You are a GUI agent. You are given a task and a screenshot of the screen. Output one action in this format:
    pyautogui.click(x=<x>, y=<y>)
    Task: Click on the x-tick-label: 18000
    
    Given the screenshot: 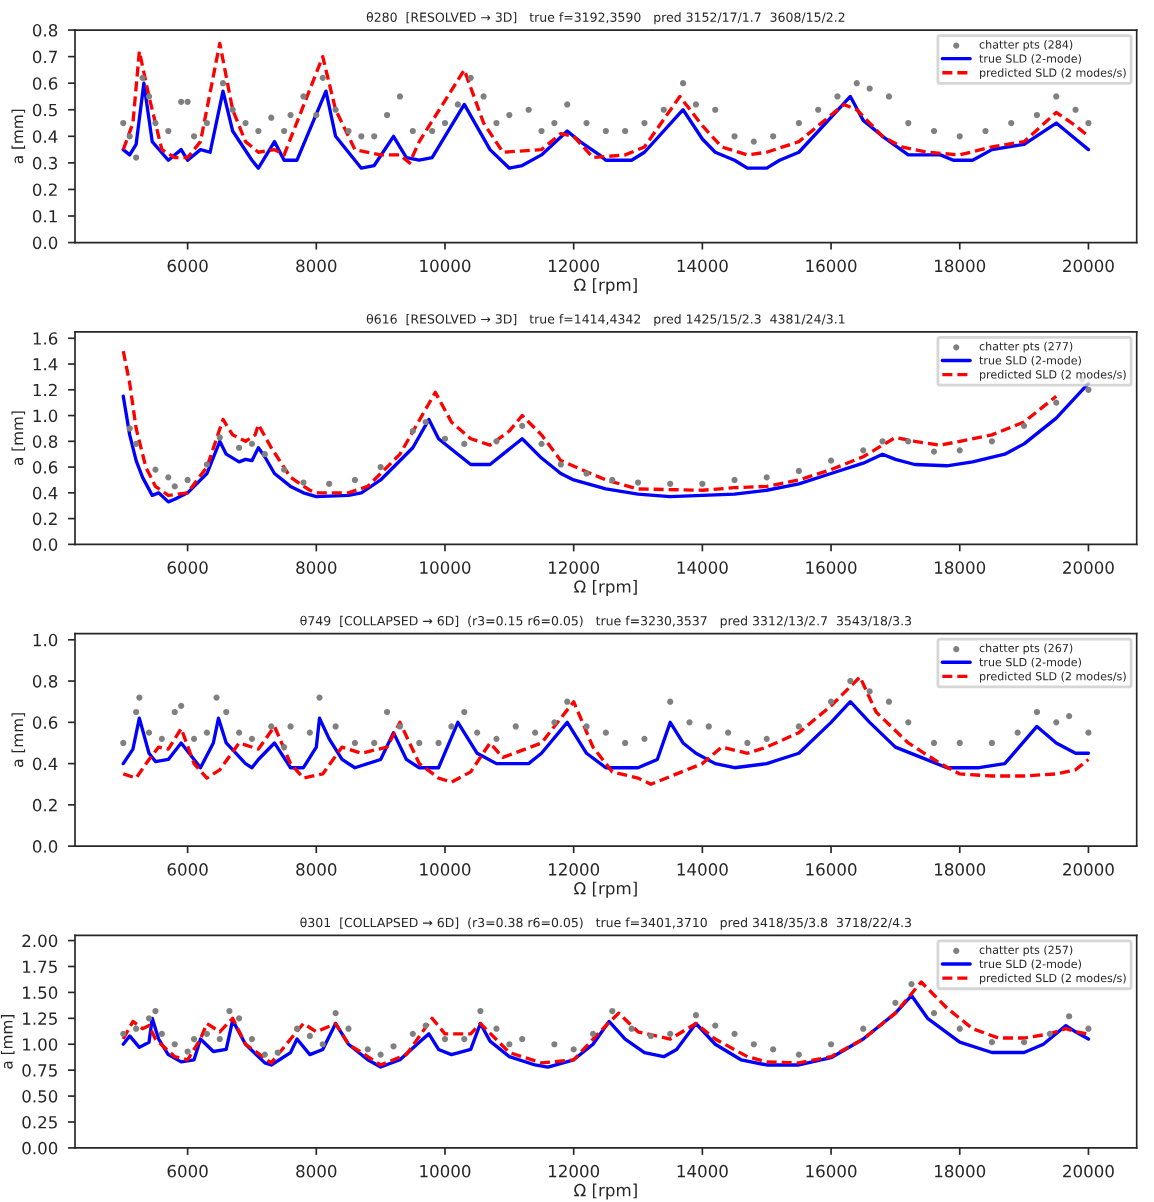 What is the action you would take?
    pyautogui.click(x=960, y=266)
    